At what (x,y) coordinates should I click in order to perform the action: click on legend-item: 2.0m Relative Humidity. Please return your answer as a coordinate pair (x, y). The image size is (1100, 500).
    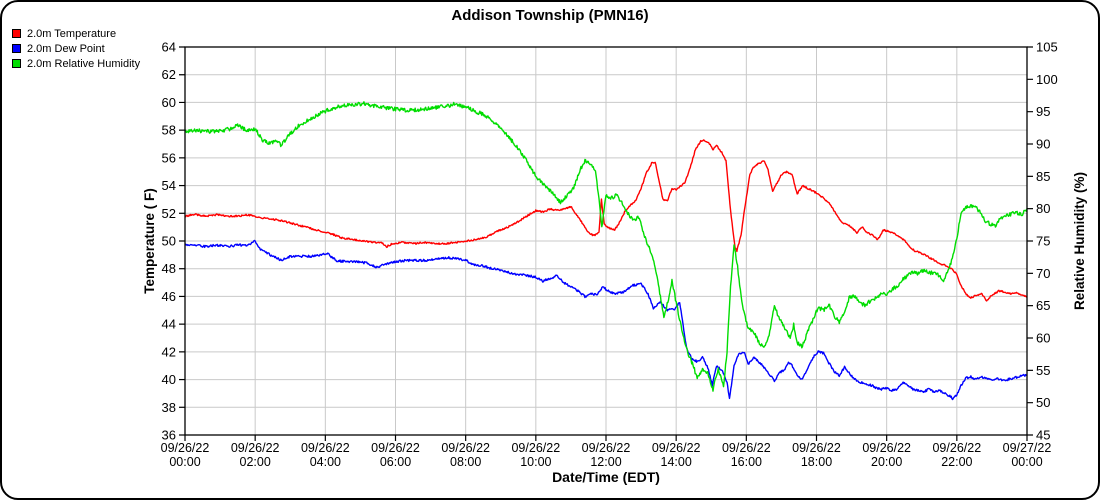
    Looking at the image, I should click on (76, 63).